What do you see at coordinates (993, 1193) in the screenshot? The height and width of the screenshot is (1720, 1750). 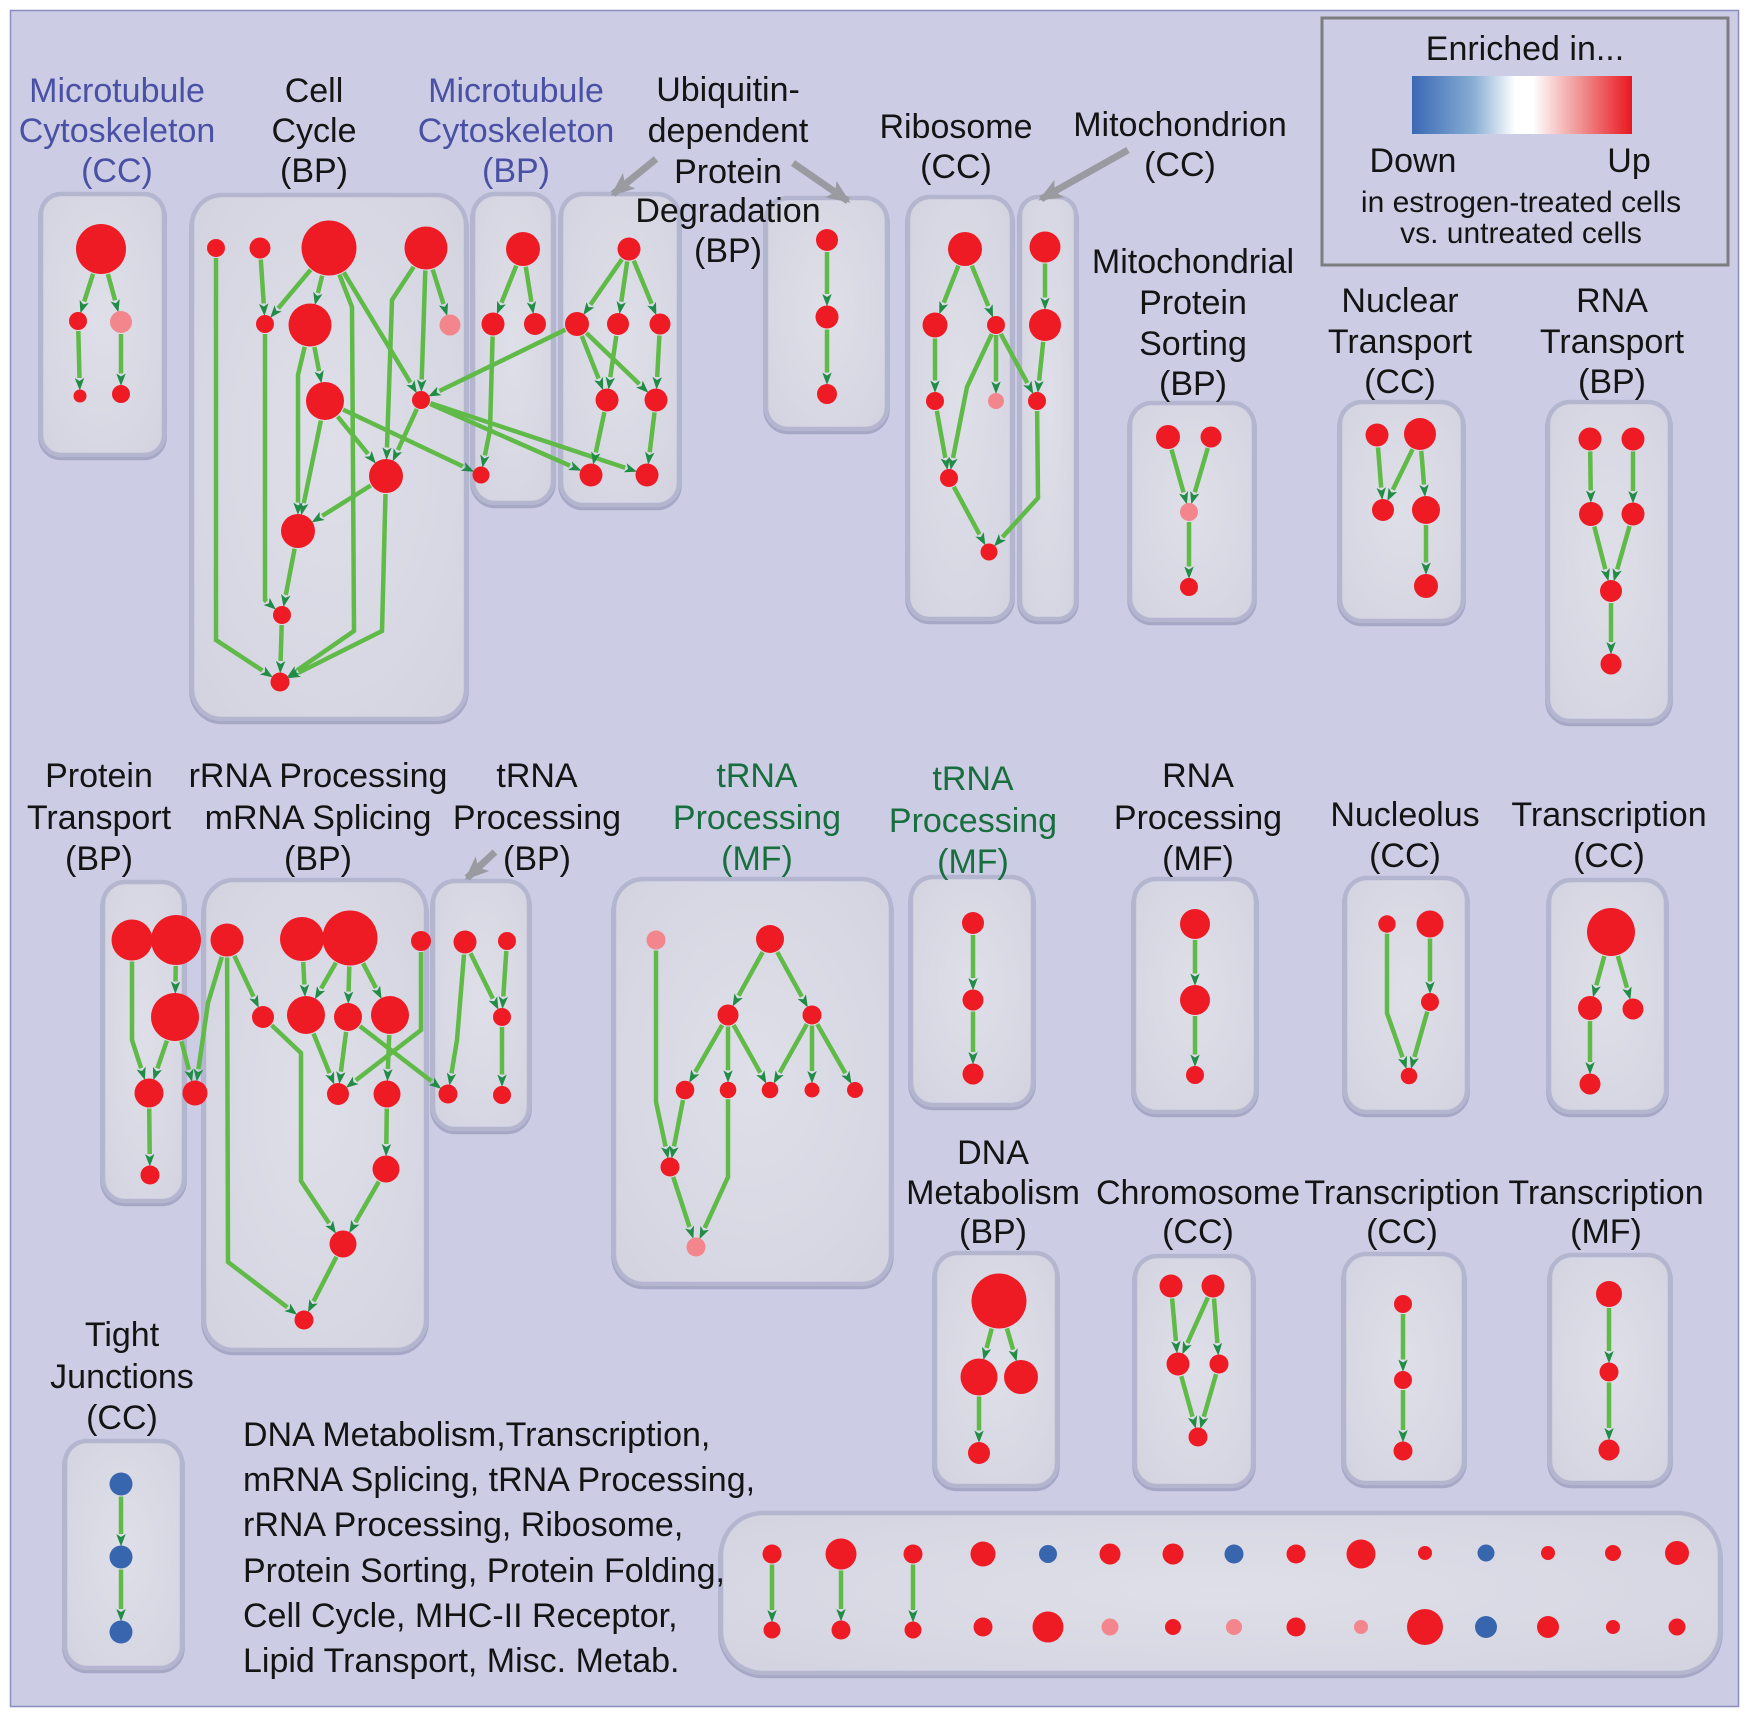 I see `svg-text: Metabolism` at bounding box center [993, 1193].